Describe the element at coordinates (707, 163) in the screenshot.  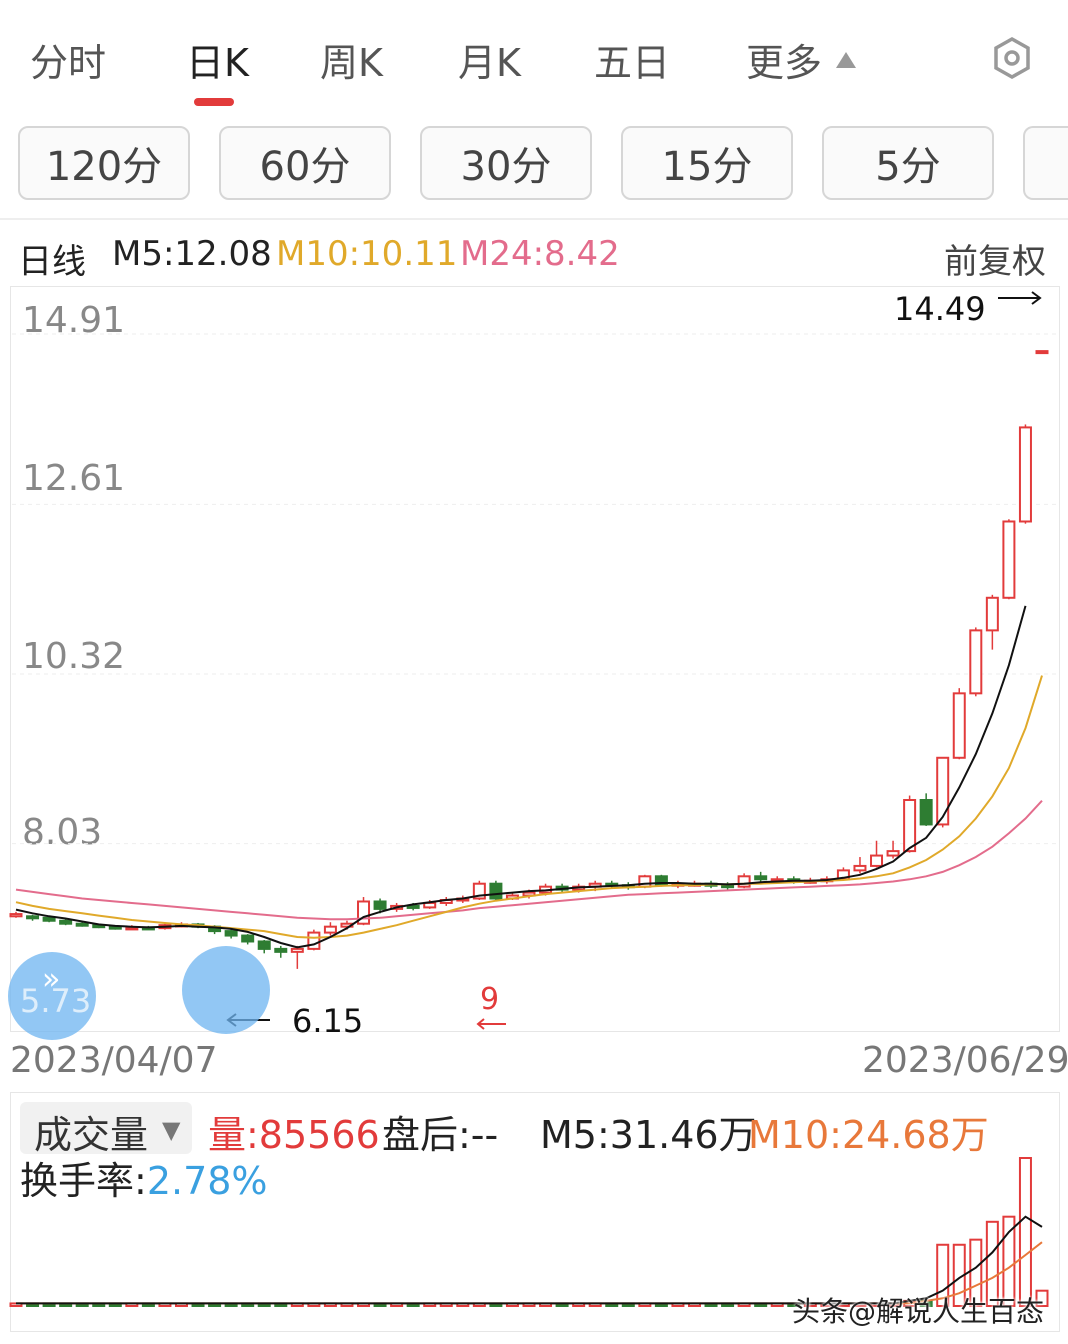
I see `chip-15min: 15分` at that location.